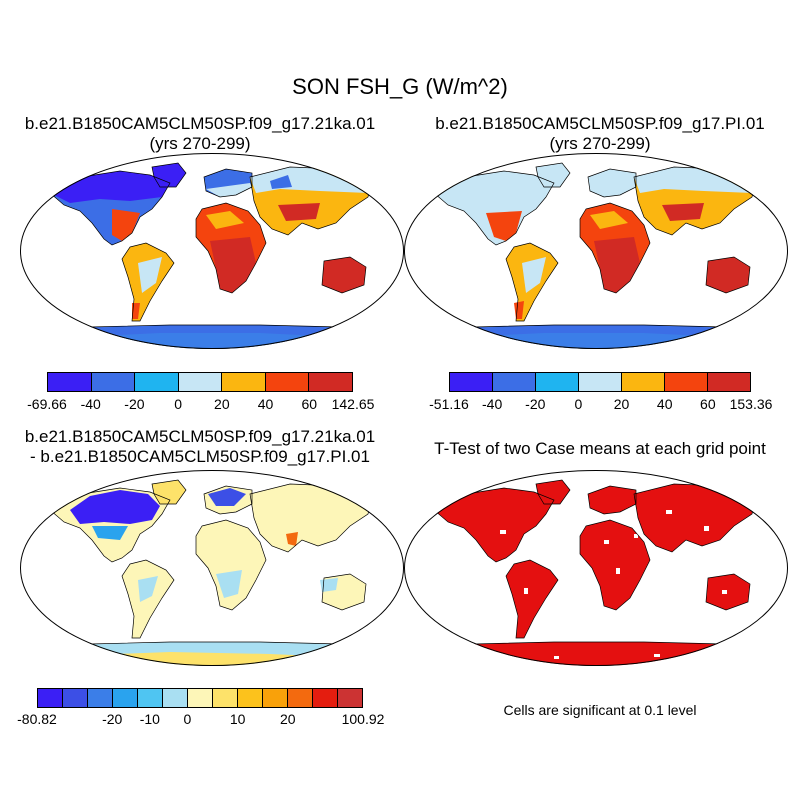 The image size is (800, 800). Describe the element at coordinates (287, 719) in the screenshot. I see `colorbar-panel3-tick-label: 20` at that location.